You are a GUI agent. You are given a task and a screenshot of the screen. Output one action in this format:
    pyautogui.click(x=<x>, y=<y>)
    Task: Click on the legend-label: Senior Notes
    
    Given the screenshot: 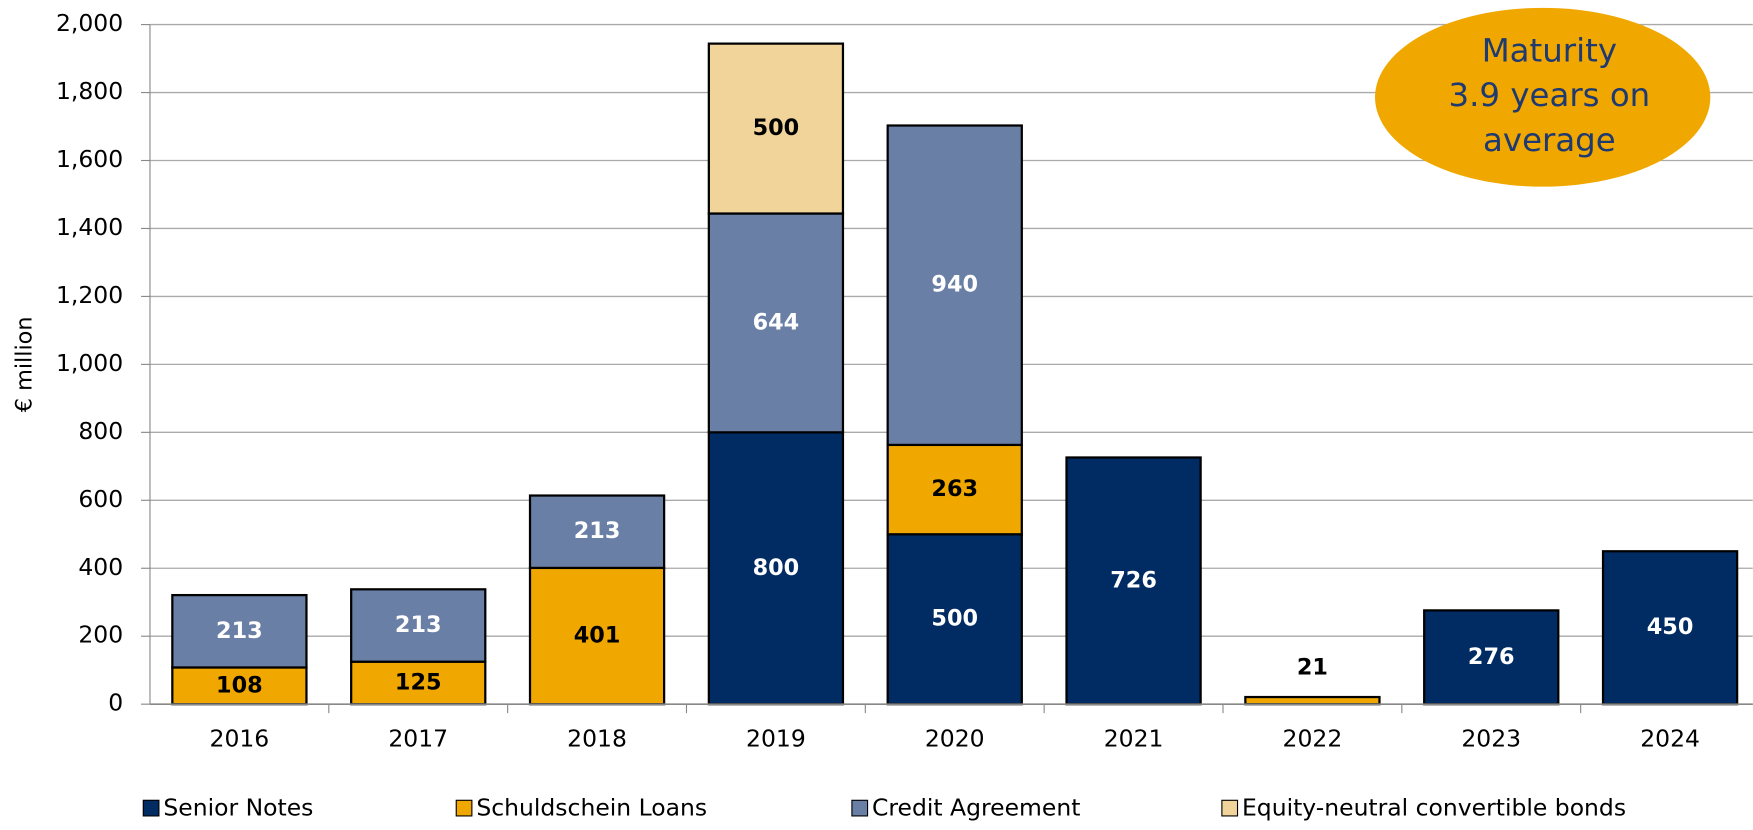 What is the action you would take?
    pyautogui.click(x=238, y=808)
    